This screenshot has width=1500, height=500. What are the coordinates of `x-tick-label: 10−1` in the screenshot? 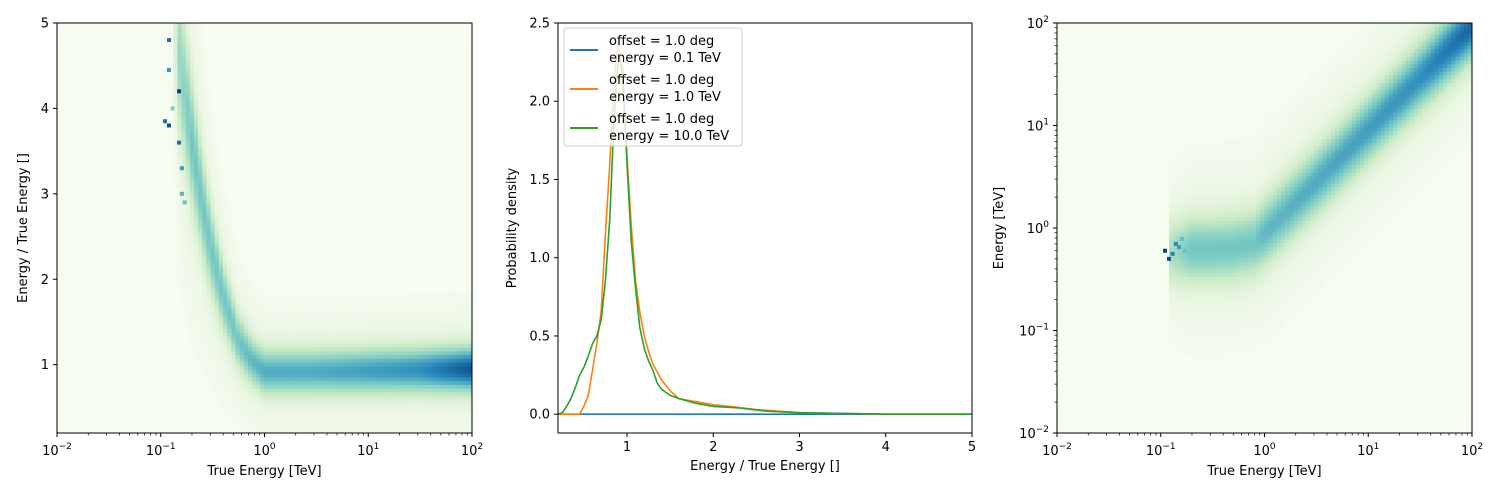 It's located at (161, 450).